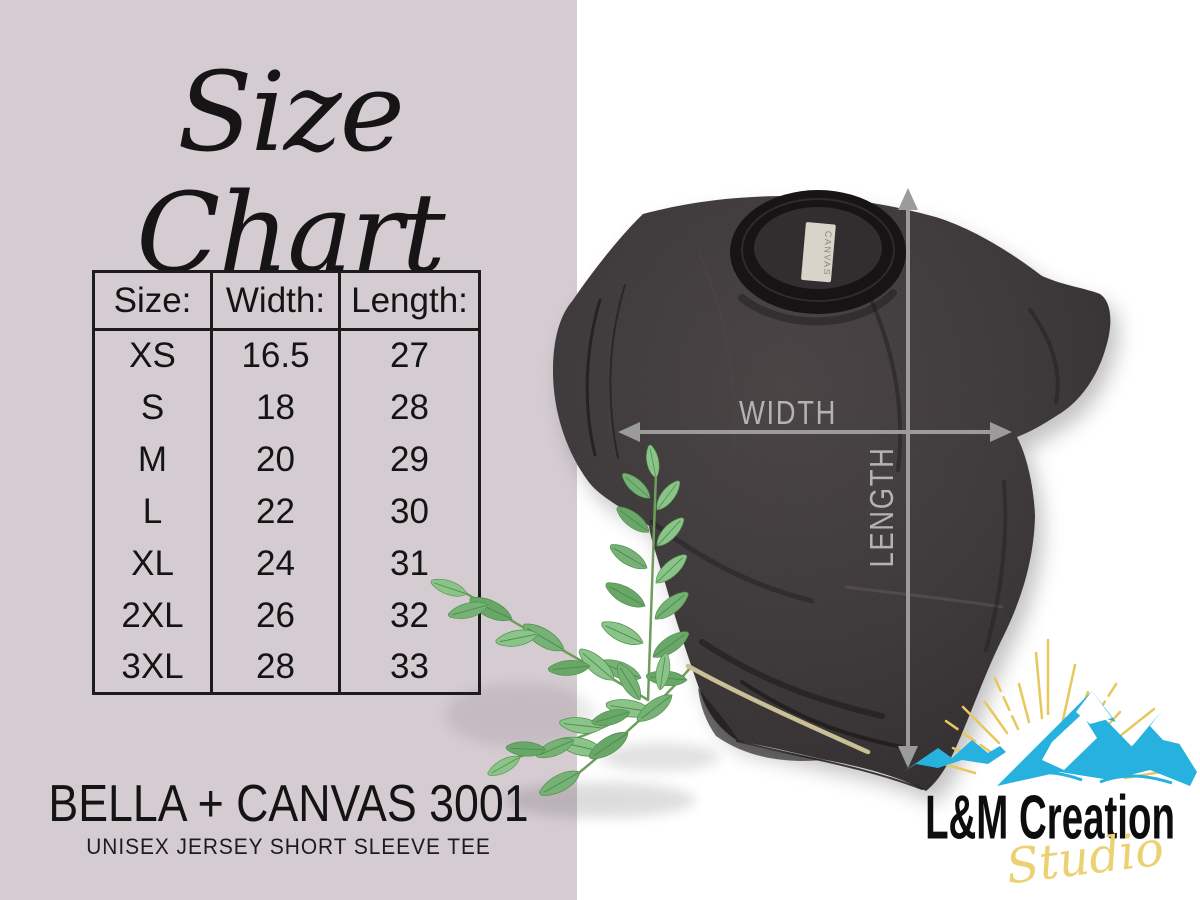  Describe the element at coordinates (152, 666) in the screenshot. I see `size-cell: 3XL` at that location.